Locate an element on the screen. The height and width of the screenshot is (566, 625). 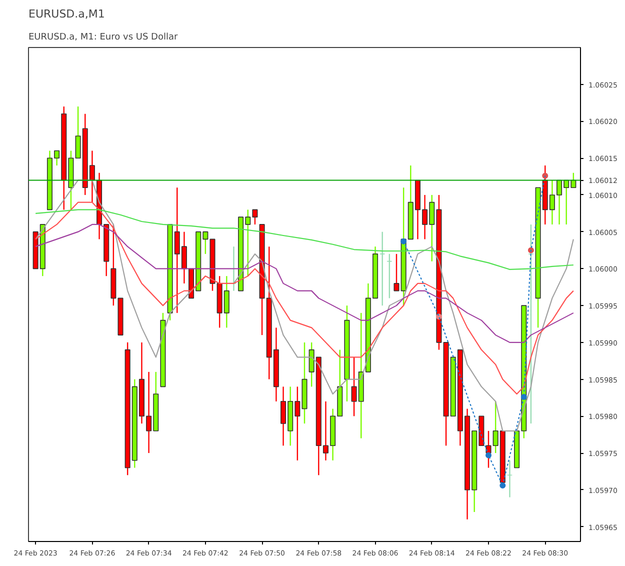
line-series is located at coordinates (304, 239).